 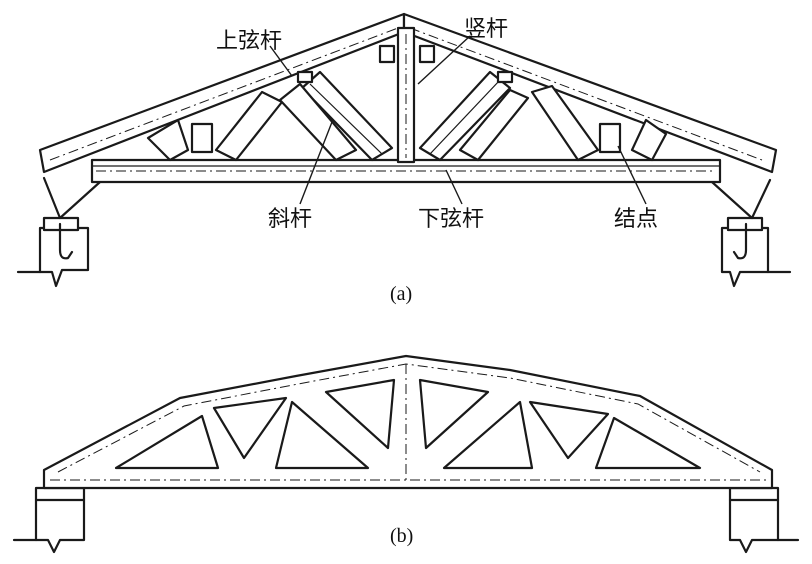 I want to click on bottom-chord-a, so click(x=406, y=171).